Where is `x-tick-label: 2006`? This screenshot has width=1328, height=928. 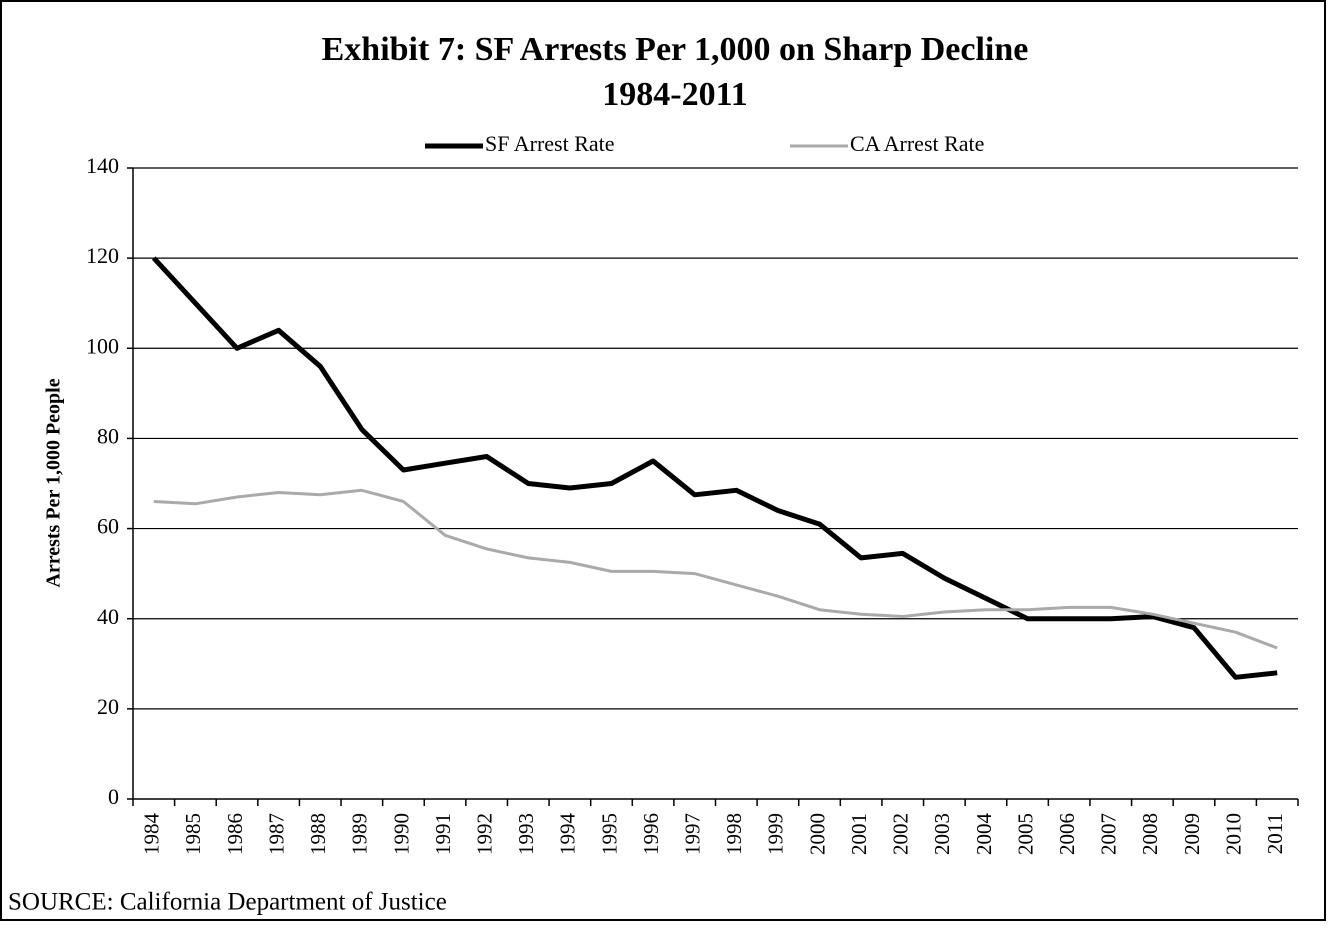
x-tick-label: 2006 is located at coordinates (1067, 834).